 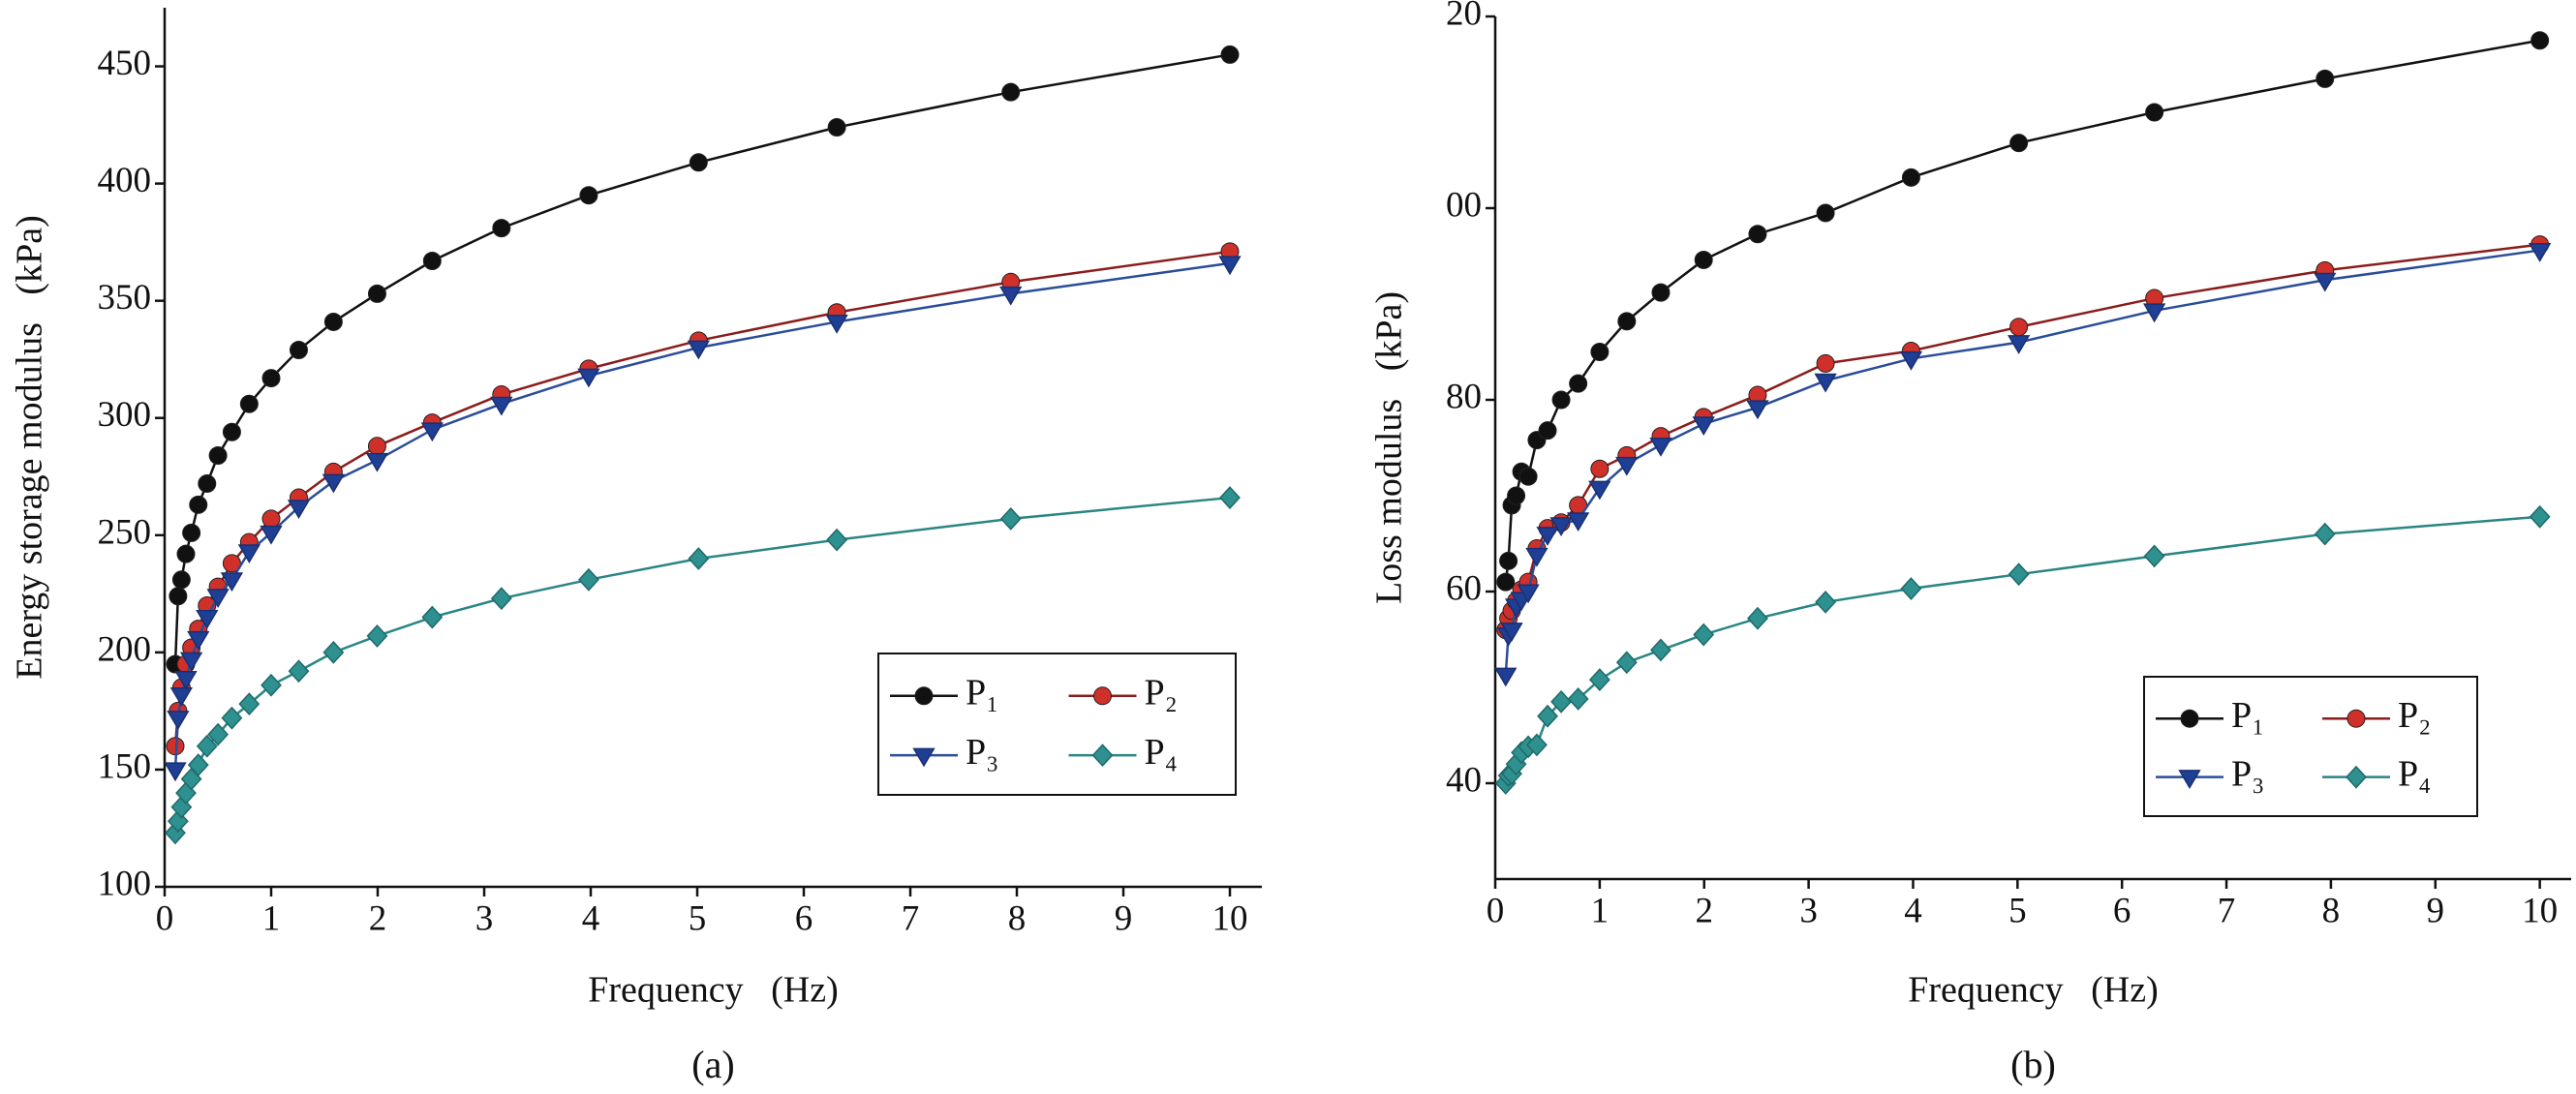 I want to click on legend-label: P₂, so click(x=1161, y=693).